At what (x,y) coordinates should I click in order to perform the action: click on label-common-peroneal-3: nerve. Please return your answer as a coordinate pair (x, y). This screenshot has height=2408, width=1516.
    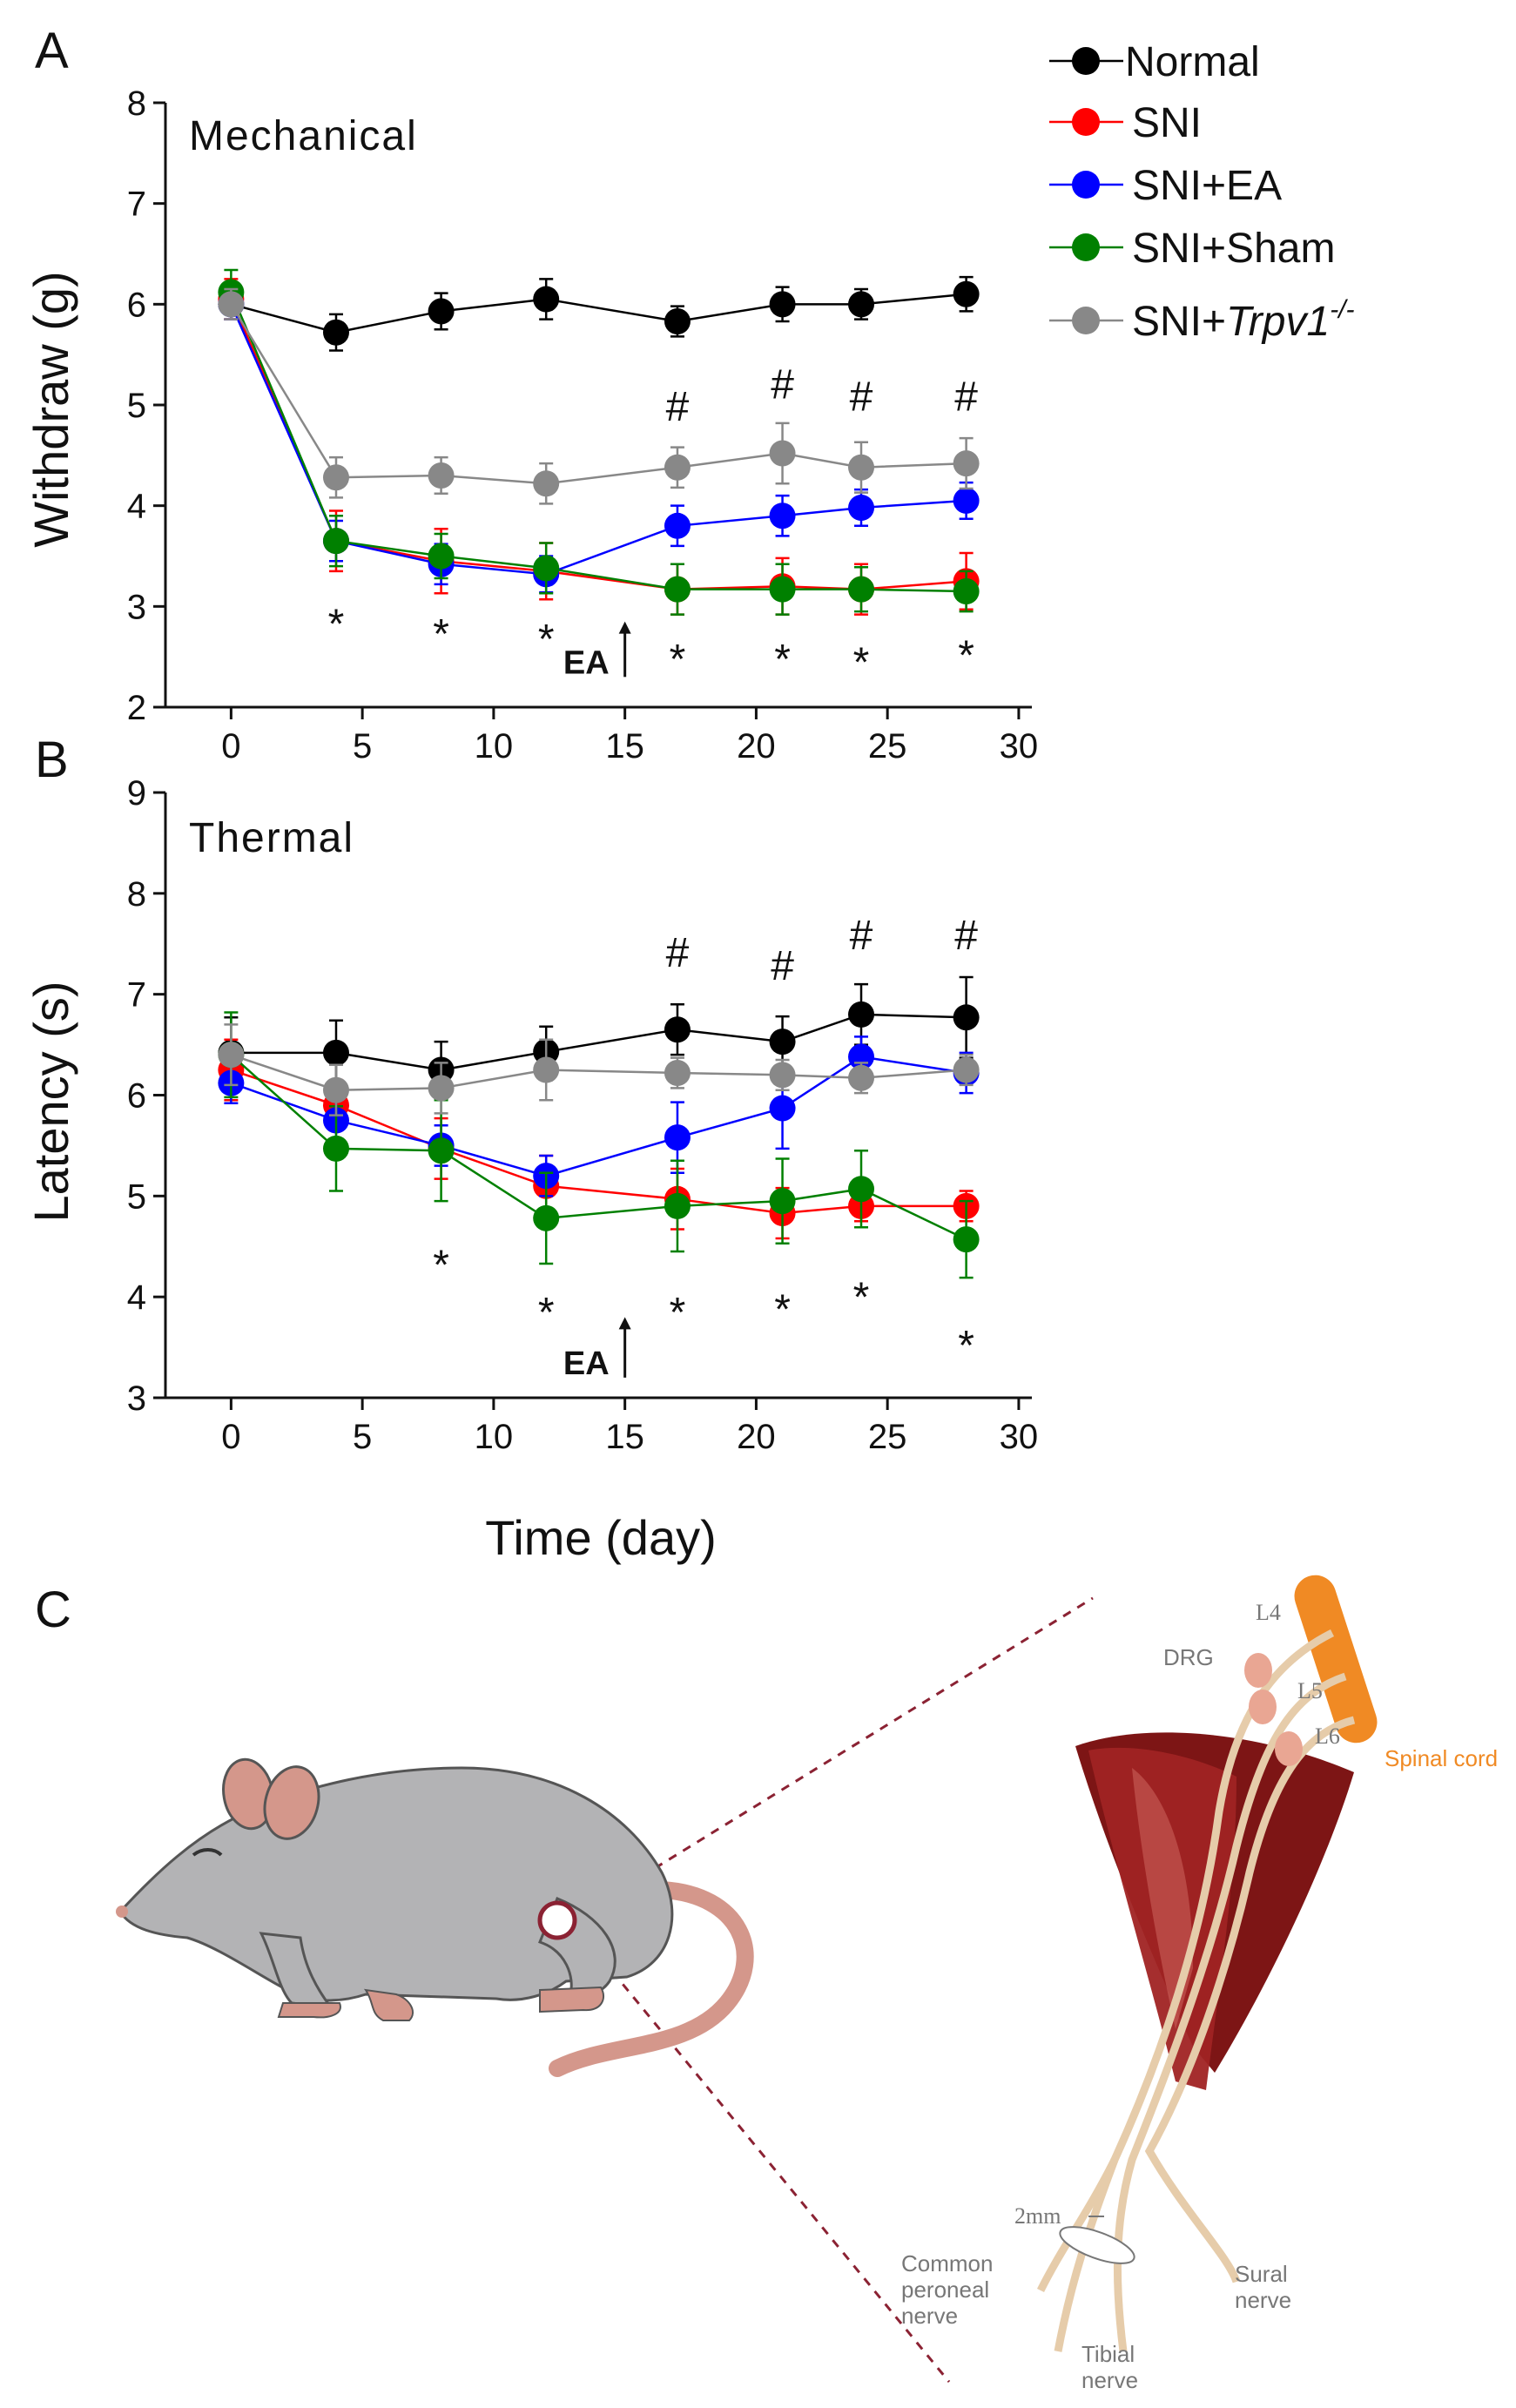
    Looking at the image, I should click on (929, 2316).